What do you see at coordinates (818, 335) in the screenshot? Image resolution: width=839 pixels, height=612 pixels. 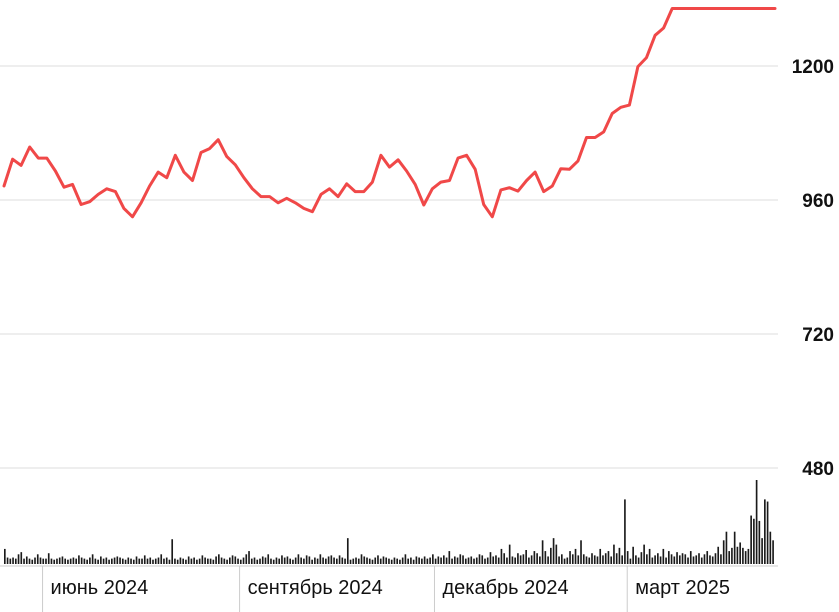 I see `y-tick-label-720: 720` at bounding box center [818, 335].